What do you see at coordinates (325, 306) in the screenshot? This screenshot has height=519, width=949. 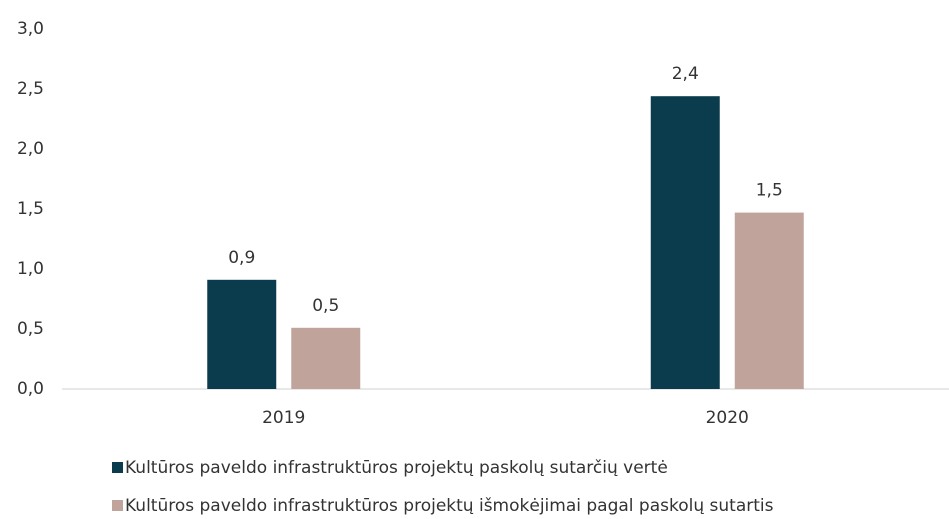 I see `data-label: 0,5` at bounding box center [325, 306].